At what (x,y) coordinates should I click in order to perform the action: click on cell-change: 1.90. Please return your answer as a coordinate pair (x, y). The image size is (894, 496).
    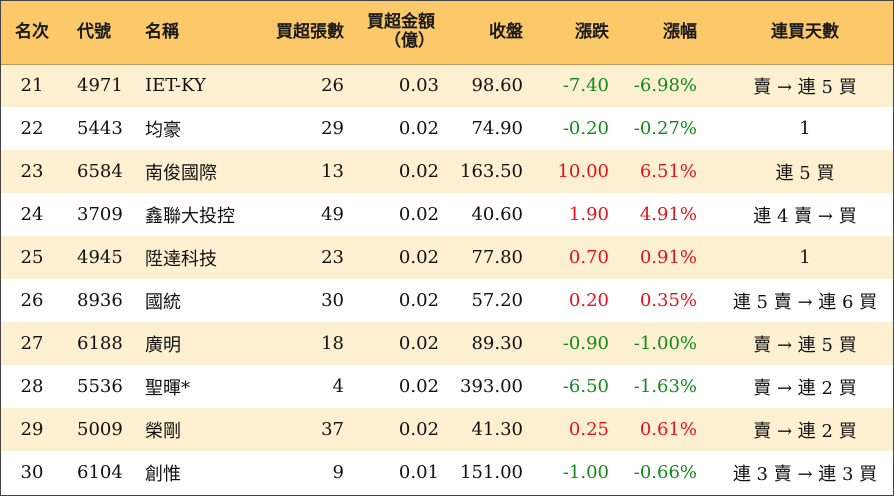
    Looking at the image, I should click on (588, 214).